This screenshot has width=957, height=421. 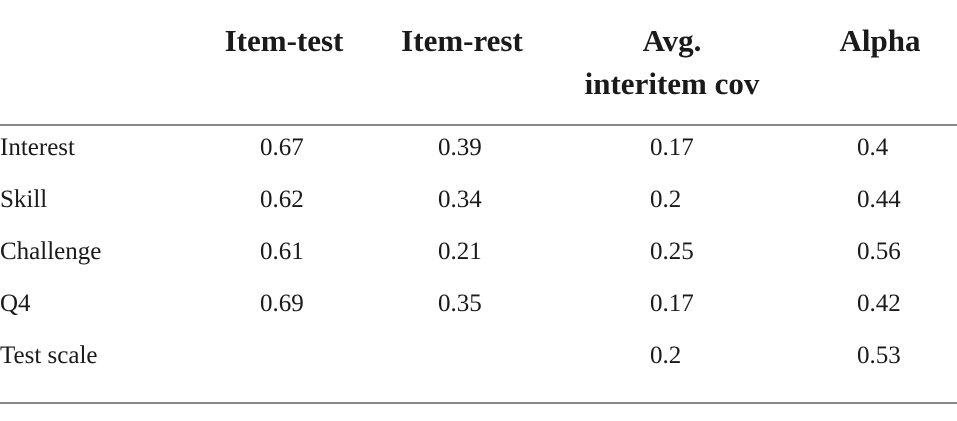 I want to click on cell: 0.34, so click(x=460, y=199).